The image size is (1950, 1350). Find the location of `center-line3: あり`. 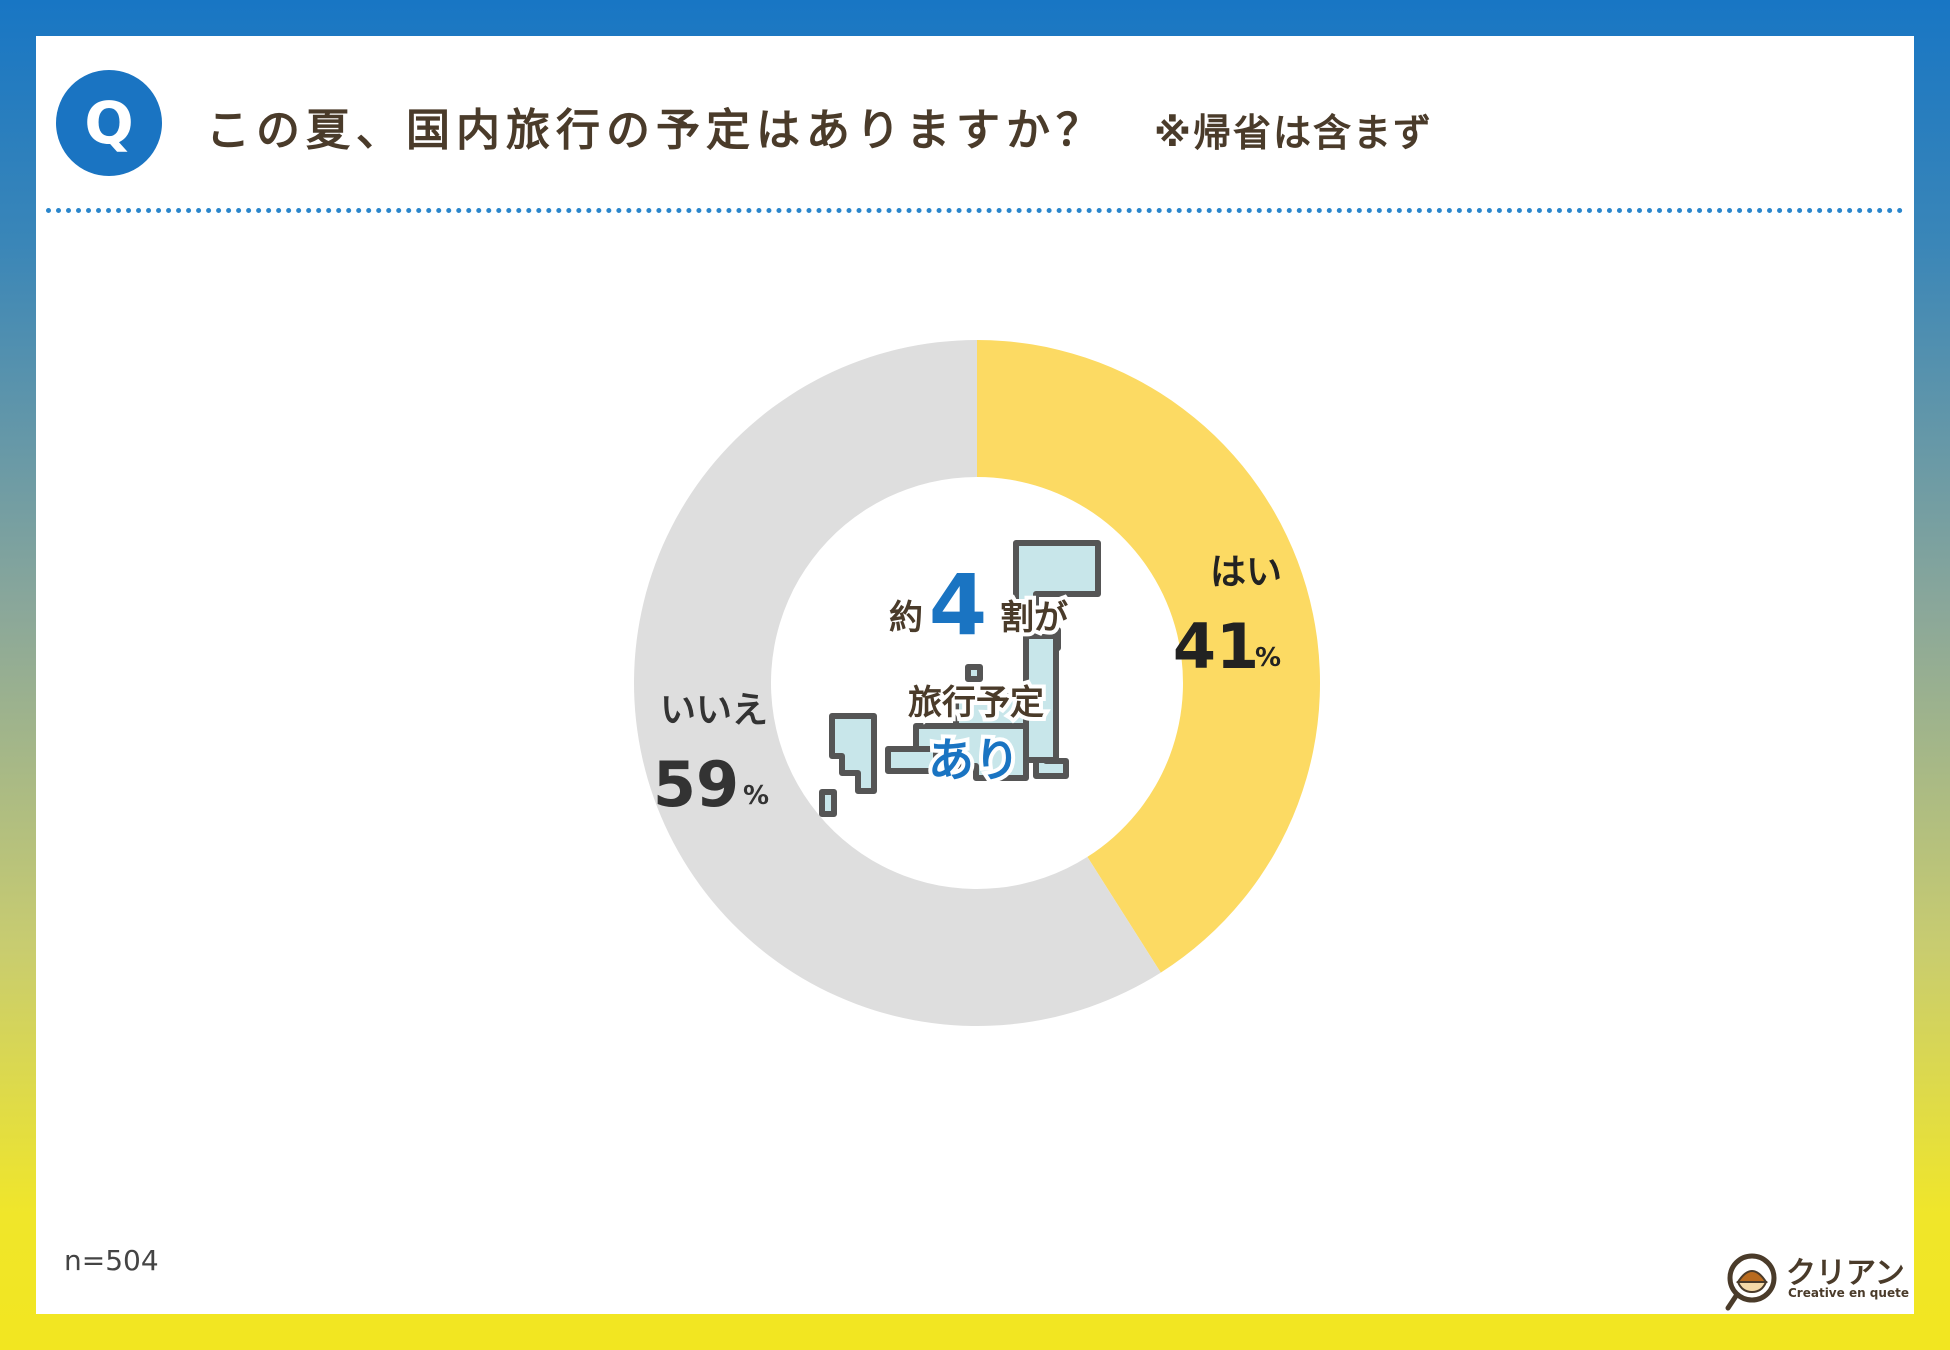

center-line3: あり is located at coordinates (974, 760).